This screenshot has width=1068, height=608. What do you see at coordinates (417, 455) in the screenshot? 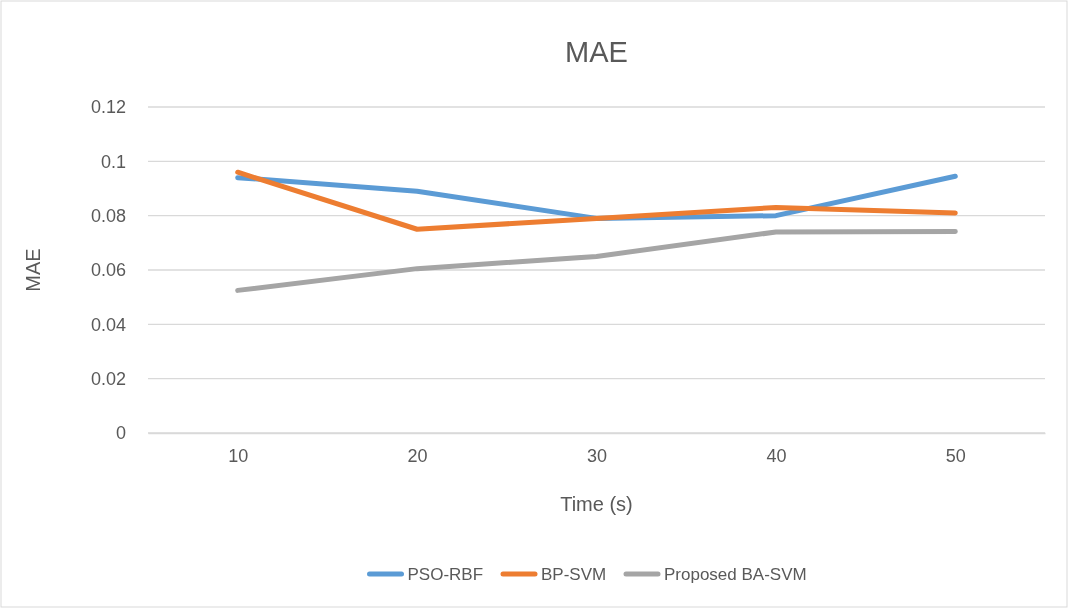
I see `x-tick-label: 20` at bounding box center [417, 455].